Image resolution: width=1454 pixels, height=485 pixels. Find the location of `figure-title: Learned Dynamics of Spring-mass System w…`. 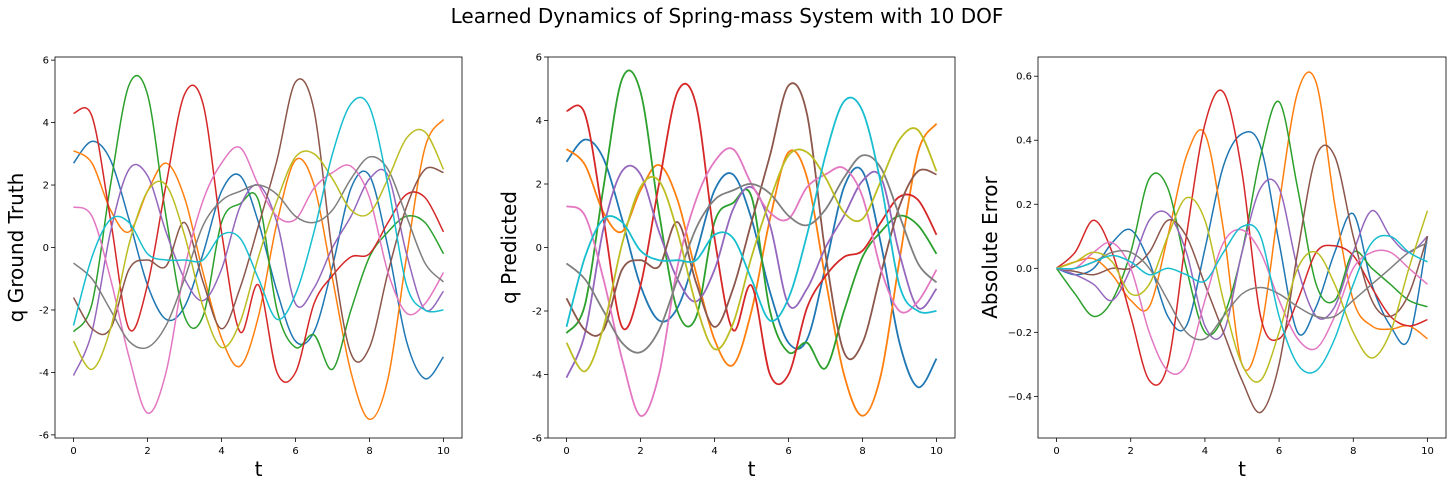

figure-title: Learned Dynamics of Spring-mass System w… is located at coordinates (727, 16).